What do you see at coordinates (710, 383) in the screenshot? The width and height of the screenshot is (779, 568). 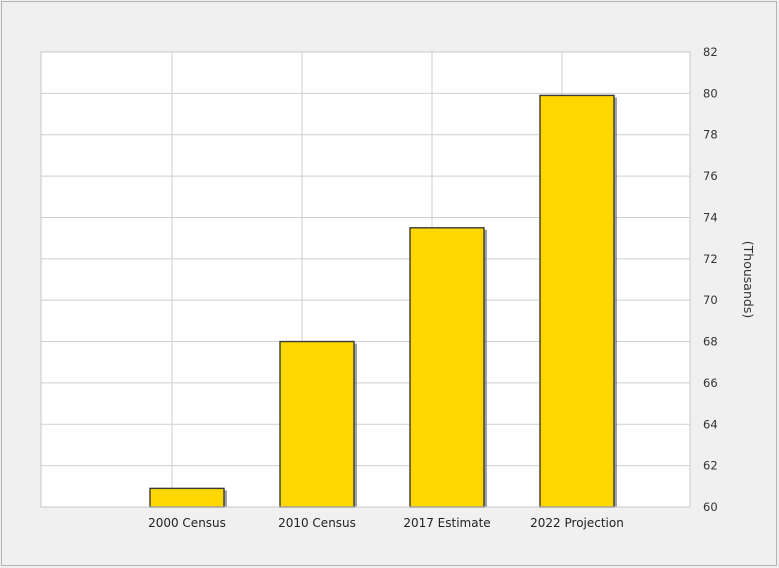 I see `y-tick-label: 66` at bounding box center [710, 383].